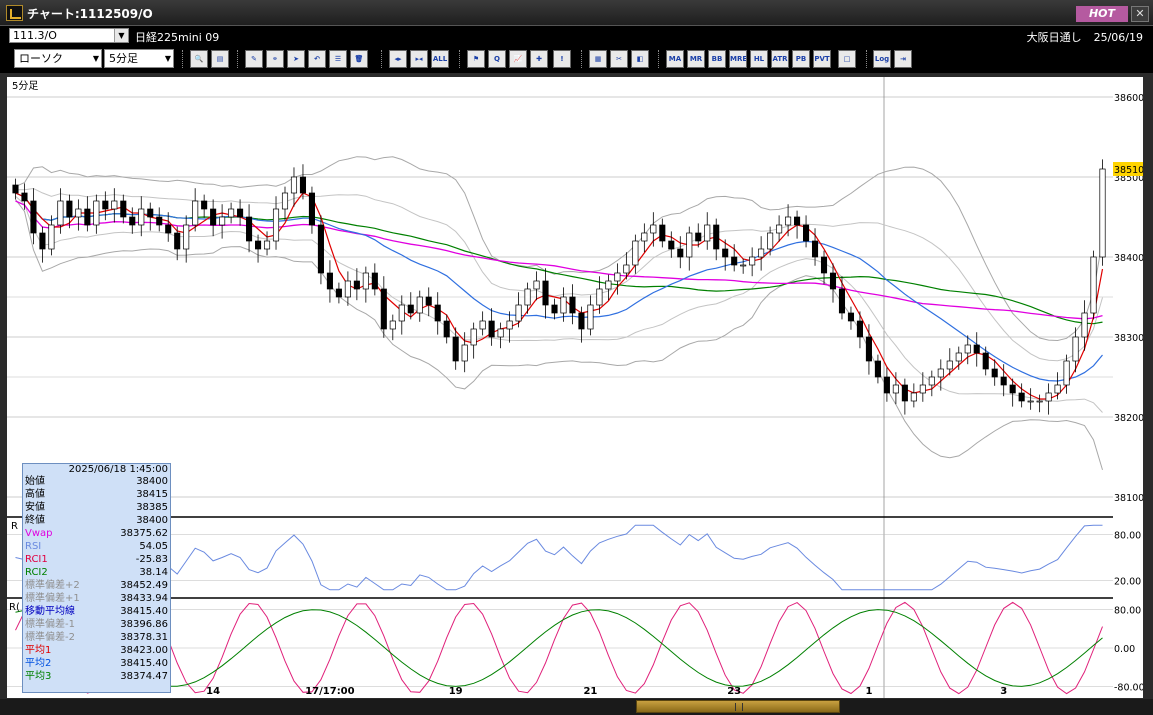 This screenshot has height=715, width=1153. I want to click on shift-right-icon: ▸◂, so click(419, 59).